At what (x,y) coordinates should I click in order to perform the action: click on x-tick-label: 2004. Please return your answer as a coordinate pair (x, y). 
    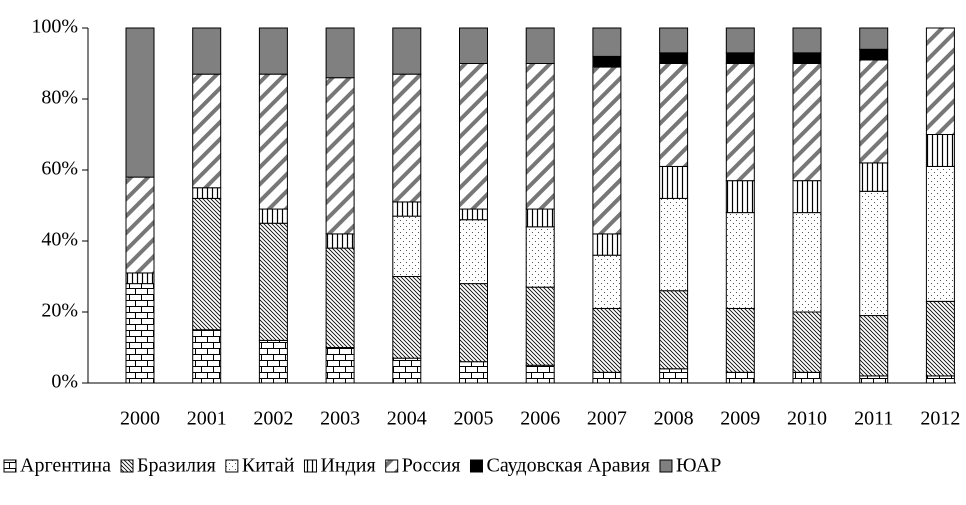
    Looking at the image, I should click on (407, 419).